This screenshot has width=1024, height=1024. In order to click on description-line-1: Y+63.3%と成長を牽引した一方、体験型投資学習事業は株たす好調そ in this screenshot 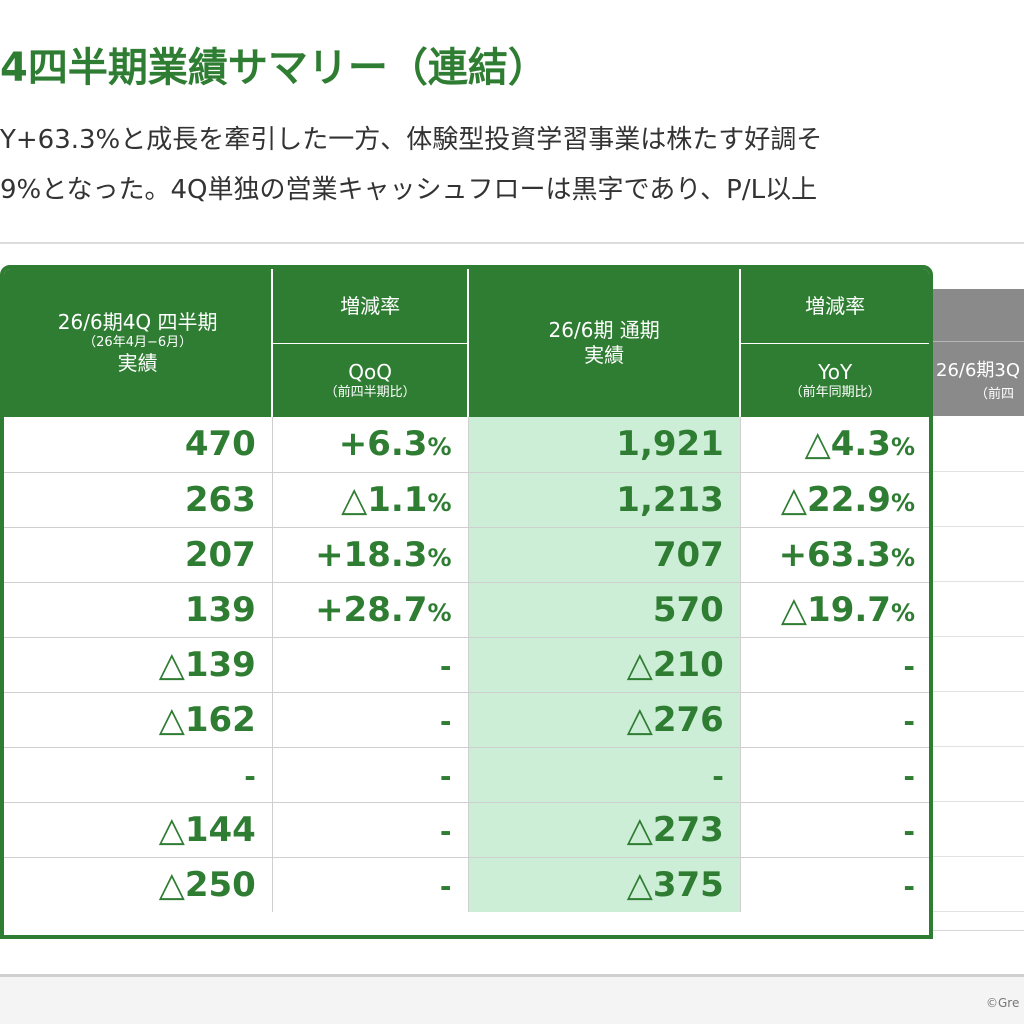, I will do `click(411, 140)`.